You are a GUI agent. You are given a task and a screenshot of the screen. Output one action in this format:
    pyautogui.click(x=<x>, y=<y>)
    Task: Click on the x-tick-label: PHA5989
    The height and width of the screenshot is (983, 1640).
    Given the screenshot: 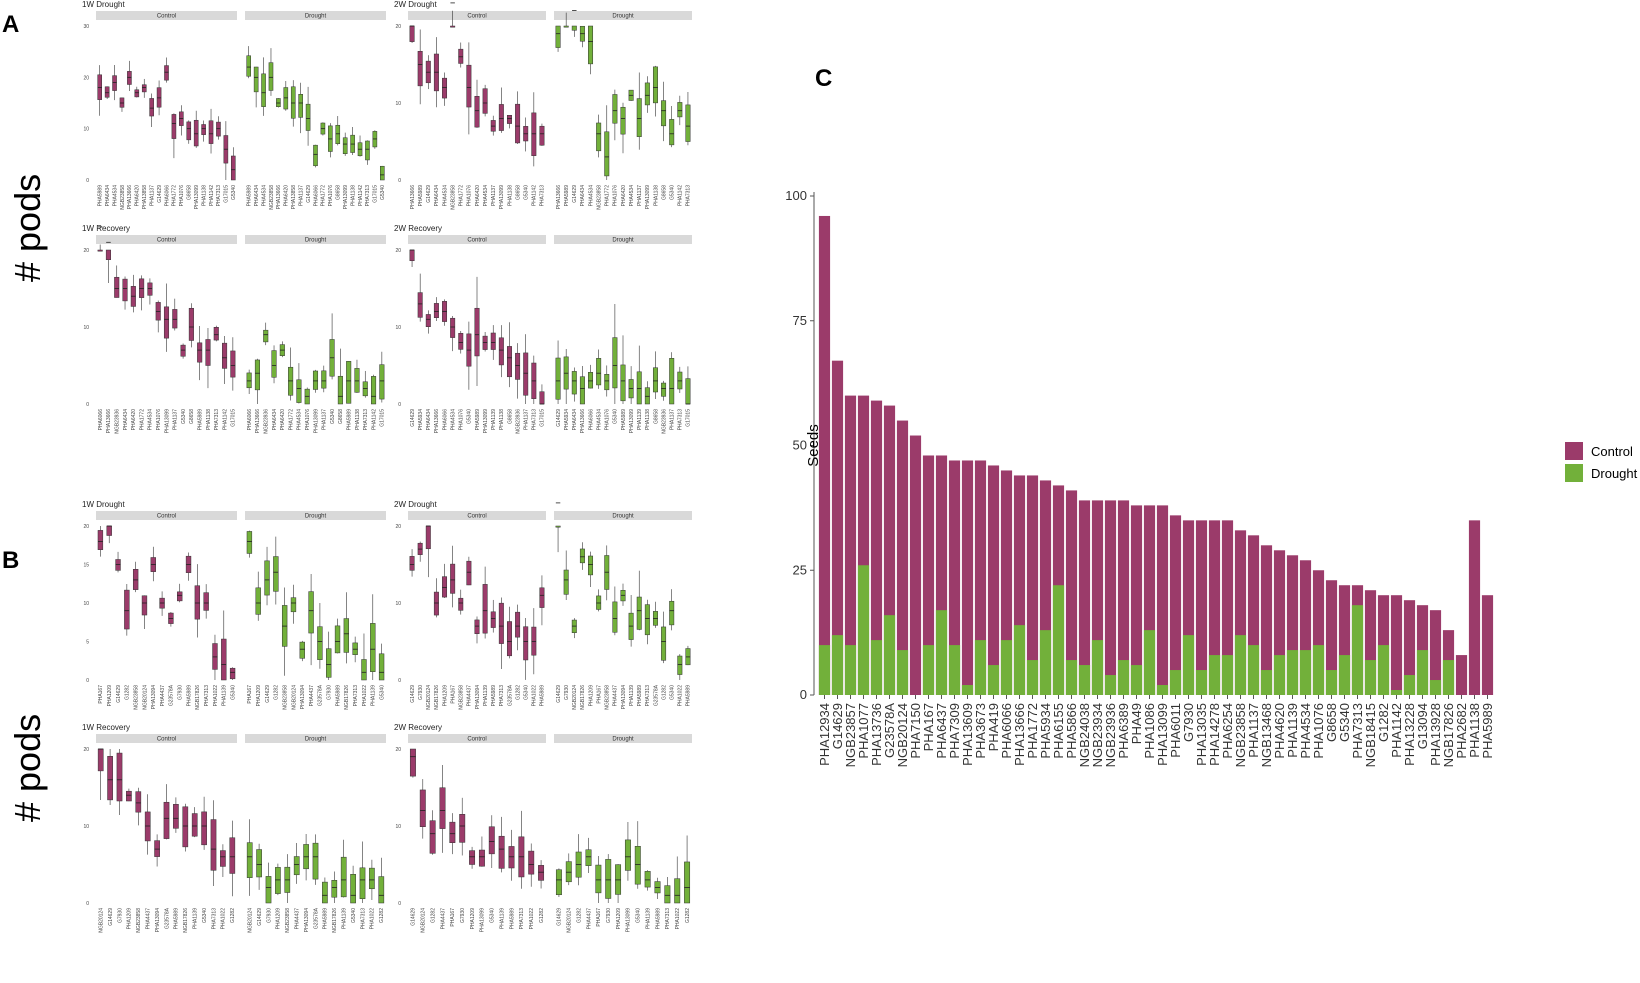 What is the action you would take?
    pyautogui.click(x=200, y=420)
    